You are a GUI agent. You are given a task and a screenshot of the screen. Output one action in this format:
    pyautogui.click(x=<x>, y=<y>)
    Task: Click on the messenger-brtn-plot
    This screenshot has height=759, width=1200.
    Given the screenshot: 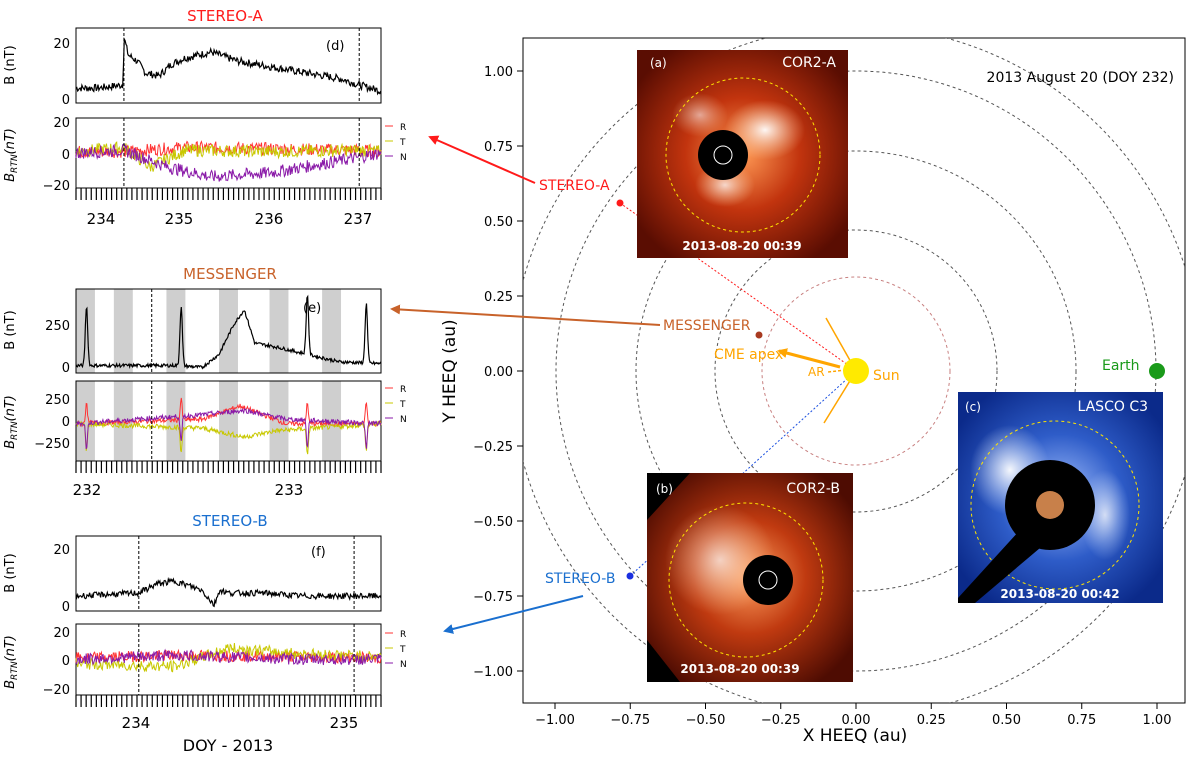 What is the action you would take?
    pyautogui.click(x=228, y=421)
    